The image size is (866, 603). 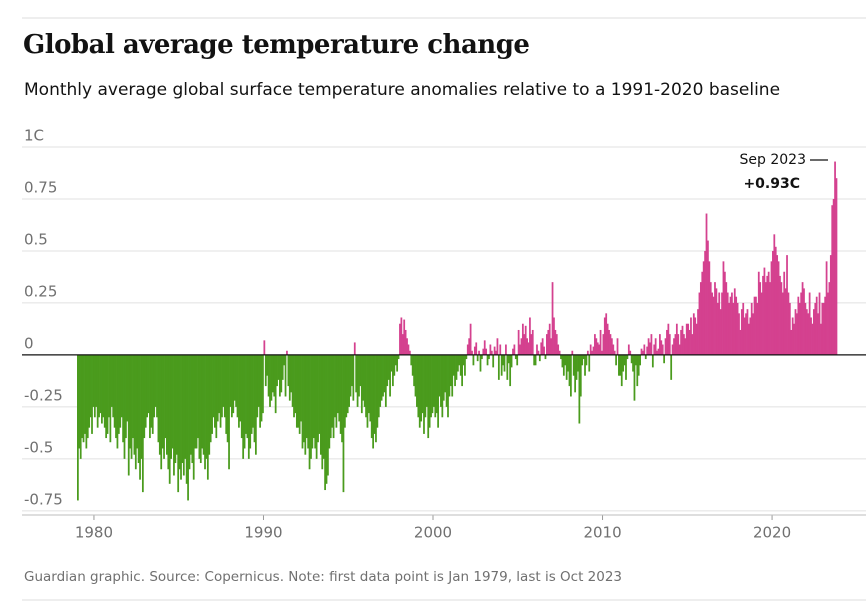 What do you see at coordinates (772, 533) in the screenshot?
I see `x-tick-label: 2020` at bounding box center [772, 533].